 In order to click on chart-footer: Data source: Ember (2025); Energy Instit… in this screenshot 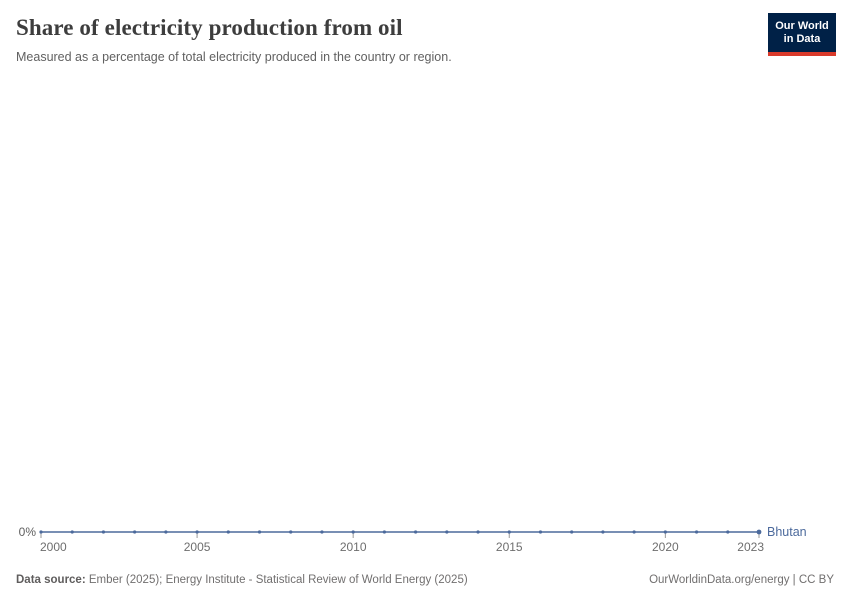, I will do `click(425, 580)`.